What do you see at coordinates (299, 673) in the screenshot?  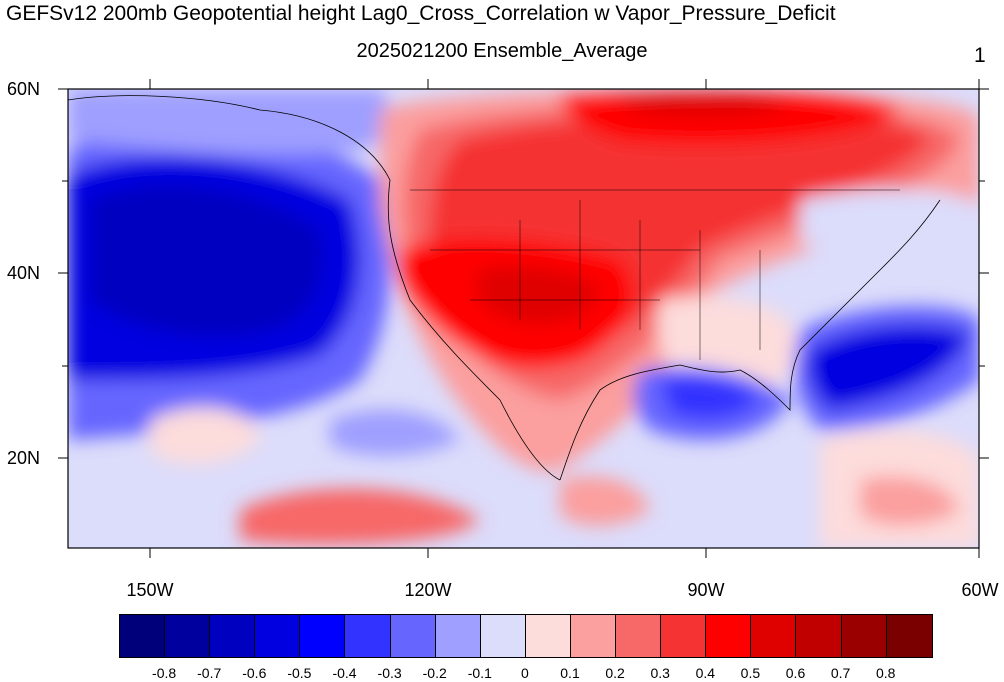 I see `colorbar-label: -0.5` at bounding box center [299, 673].